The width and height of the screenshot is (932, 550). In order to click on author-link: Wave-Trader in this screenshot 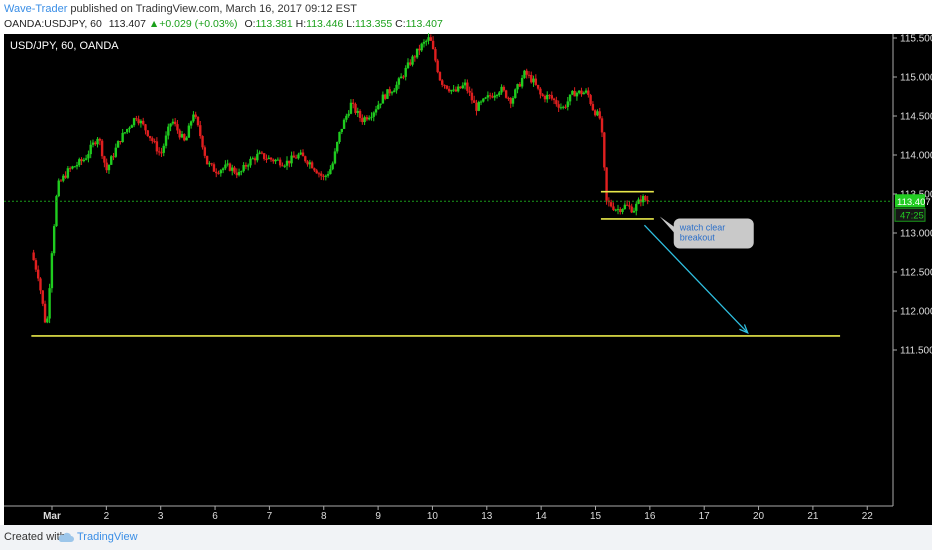, I will do `click(36, 9)`.